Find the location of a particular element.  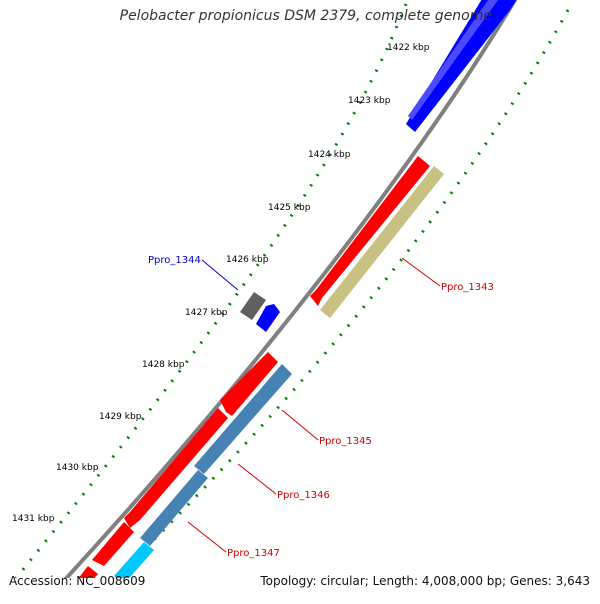

gene-label-ppro-1347: Ppro_1347 is located at coordinates (253, 553).